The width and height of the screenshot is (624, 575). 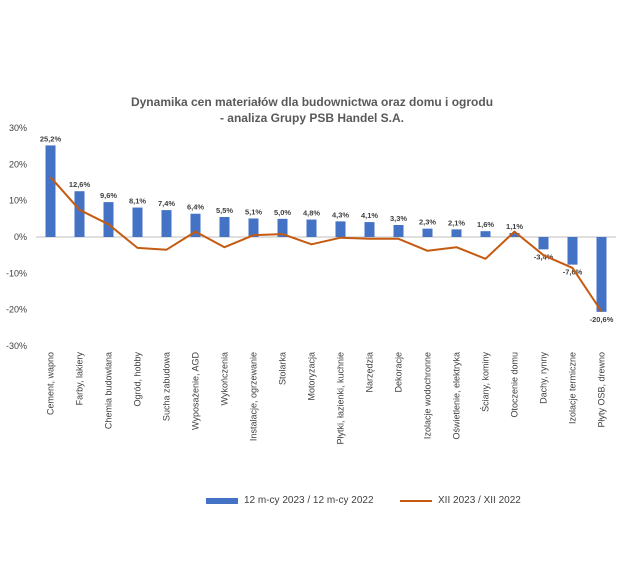 What do you see at coordinates (137, 201) in the screenshot?
I see `bar-data-label: 8,1%` at bounding box center [137, 201].